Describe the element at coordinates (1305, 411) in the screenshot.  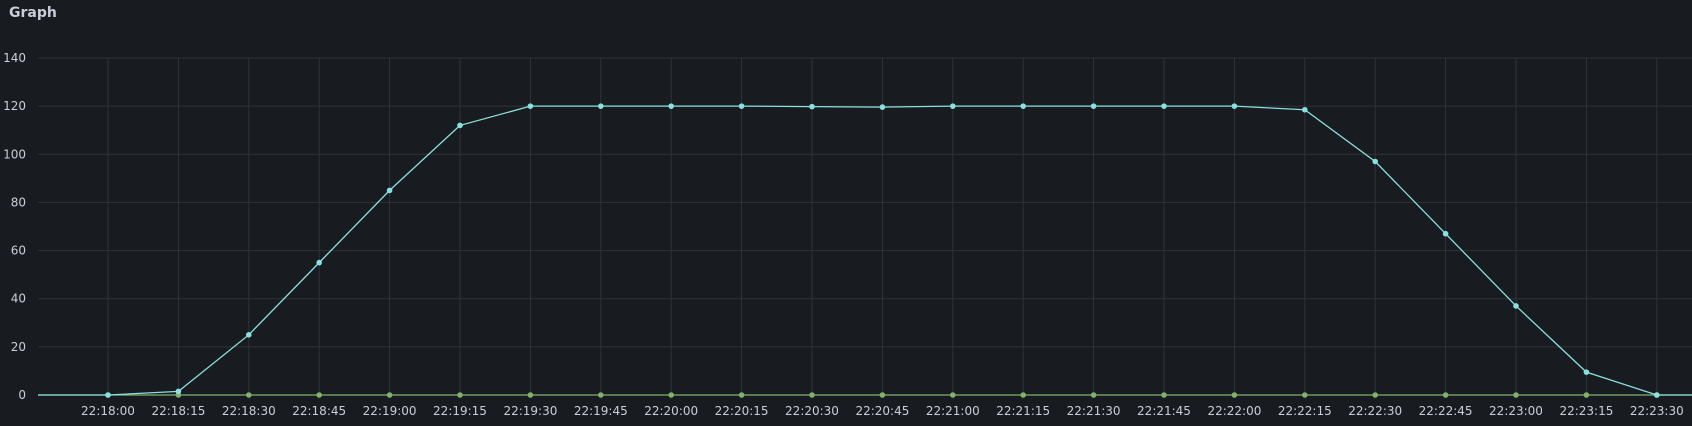
I see `x-tick-label: 22:22:15` at that location.